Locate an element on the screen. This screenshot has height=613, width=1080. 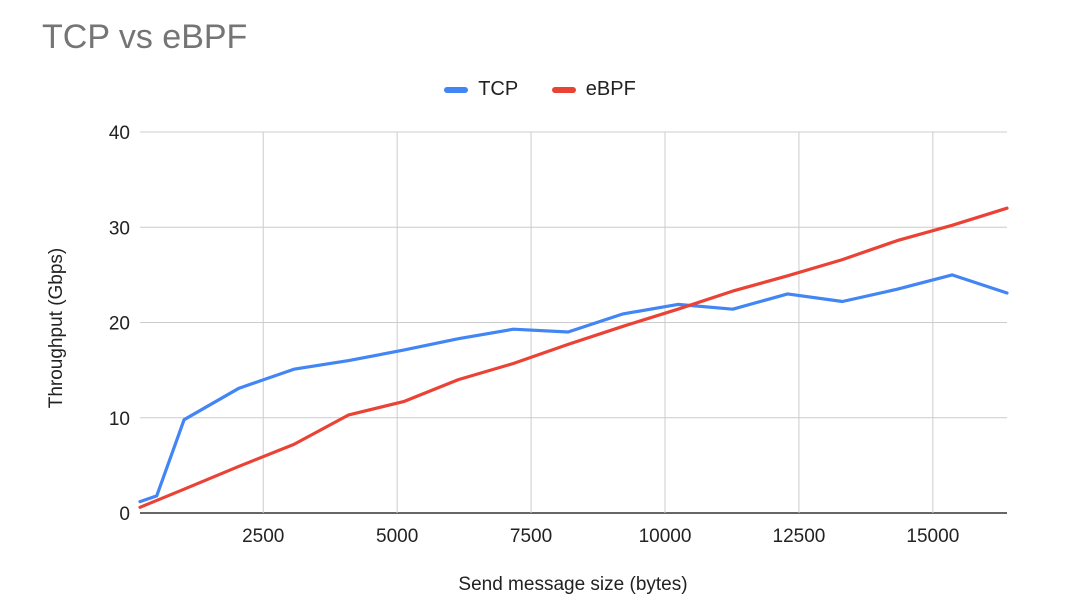
legend-swatch-ebpf is located at coordinates (563, 89).